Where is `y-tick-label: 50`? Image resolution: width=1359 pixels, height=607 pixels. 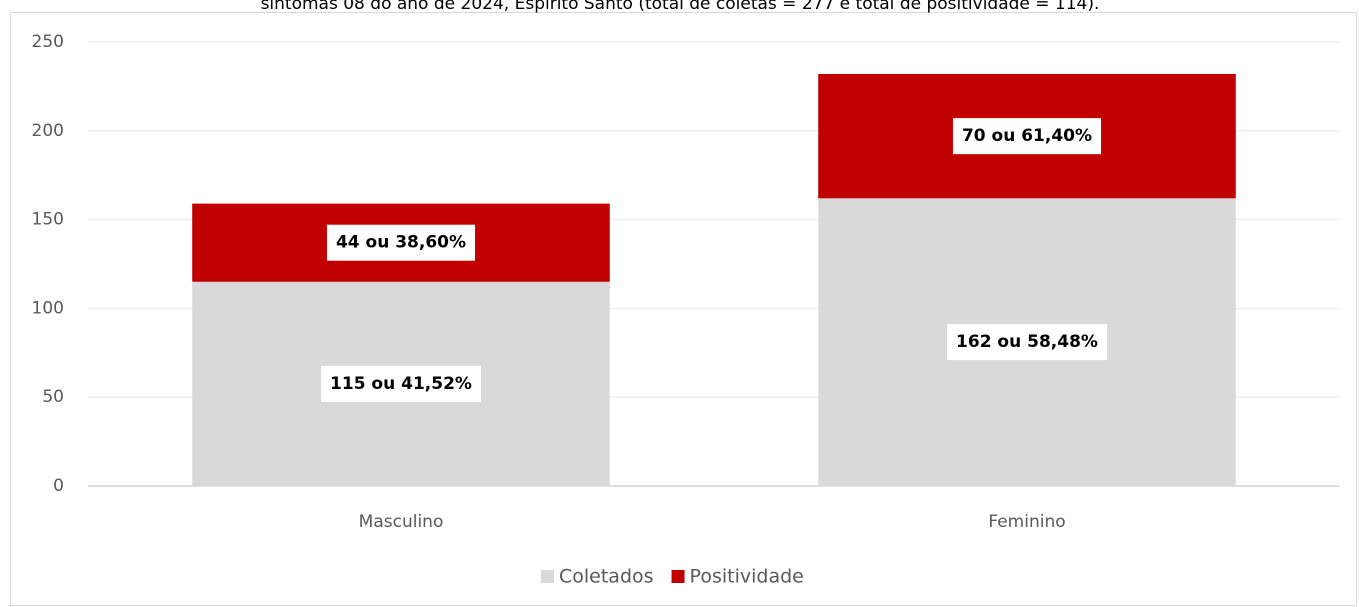 y-tick-label: 50 is located at coordinates (53, 397).